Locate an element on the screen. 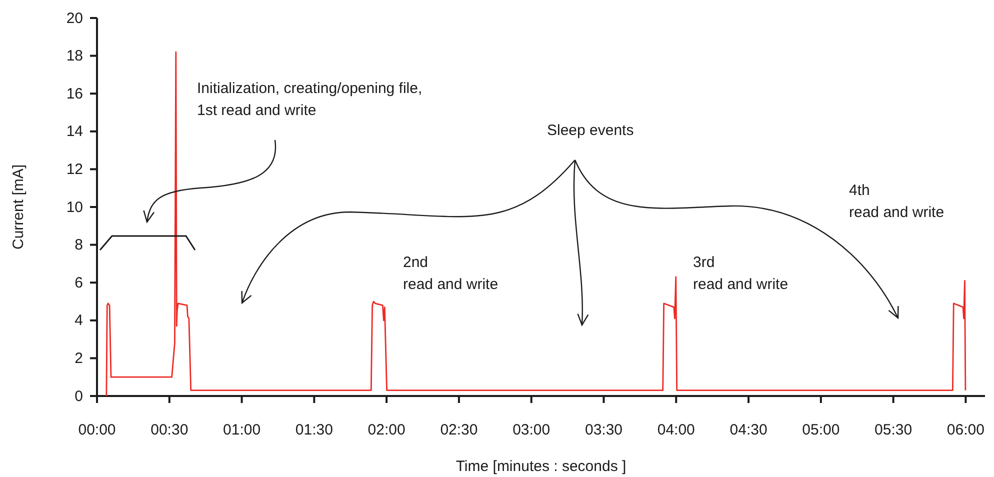 The image size is (994, 477). y-tick-label: 18 is located at coordinates (74, 56).